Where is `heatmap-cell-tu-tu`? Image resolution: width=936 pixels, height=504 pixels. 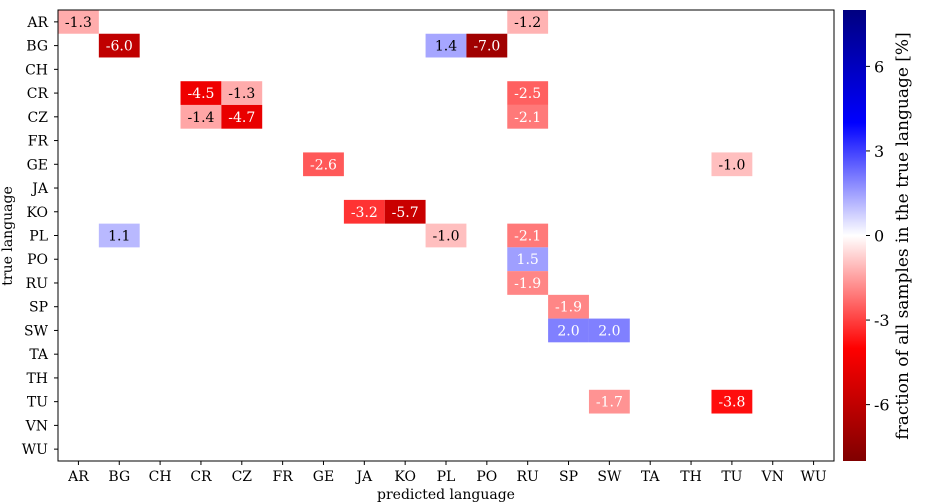
heatmap-cell-tu-tu is located at coordinates (732, 401).